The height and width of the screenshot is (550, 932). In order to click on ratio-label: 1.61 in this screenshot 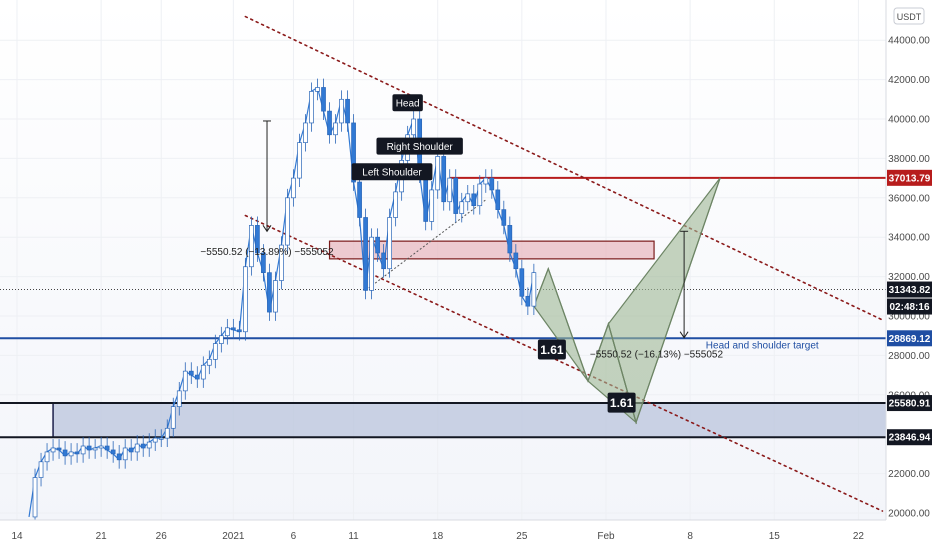, I will do `click(552, 350)`.